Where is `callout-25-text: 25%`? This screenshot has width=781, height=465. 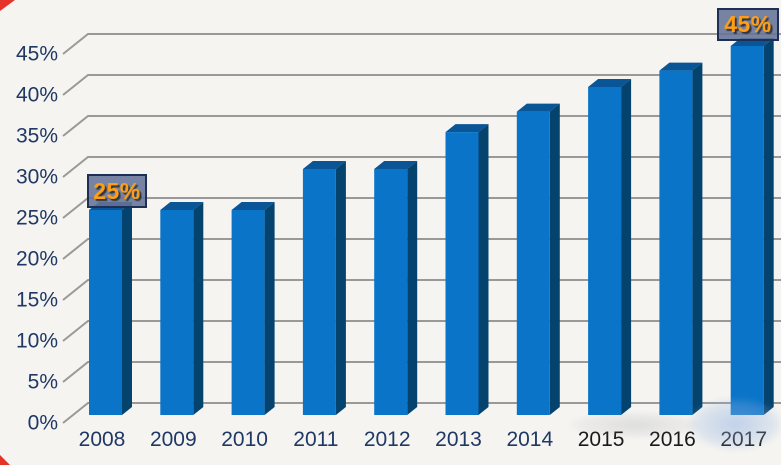 callout-25-text: 25% is located at coordinates (117, 190).